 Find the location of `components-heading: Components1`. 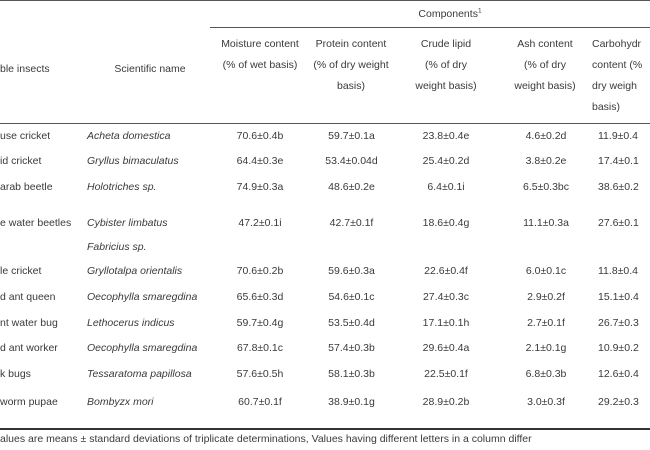

components-heading: Components1 is located at coordinates (450, 13).